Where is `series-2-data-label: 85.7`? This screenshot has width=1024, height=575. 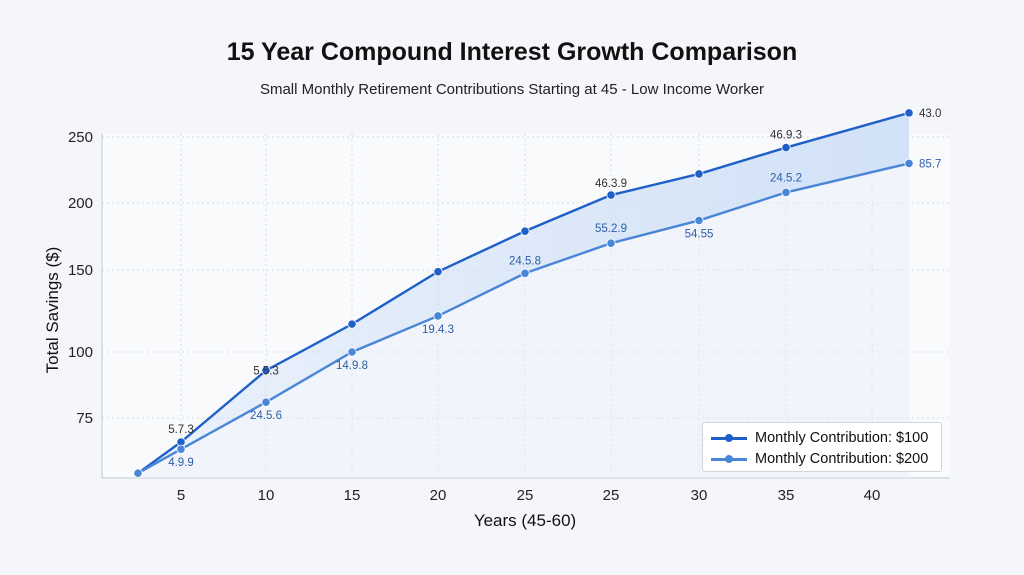 series-2-data-label: 85.7 is located at coordinates (930, 164).